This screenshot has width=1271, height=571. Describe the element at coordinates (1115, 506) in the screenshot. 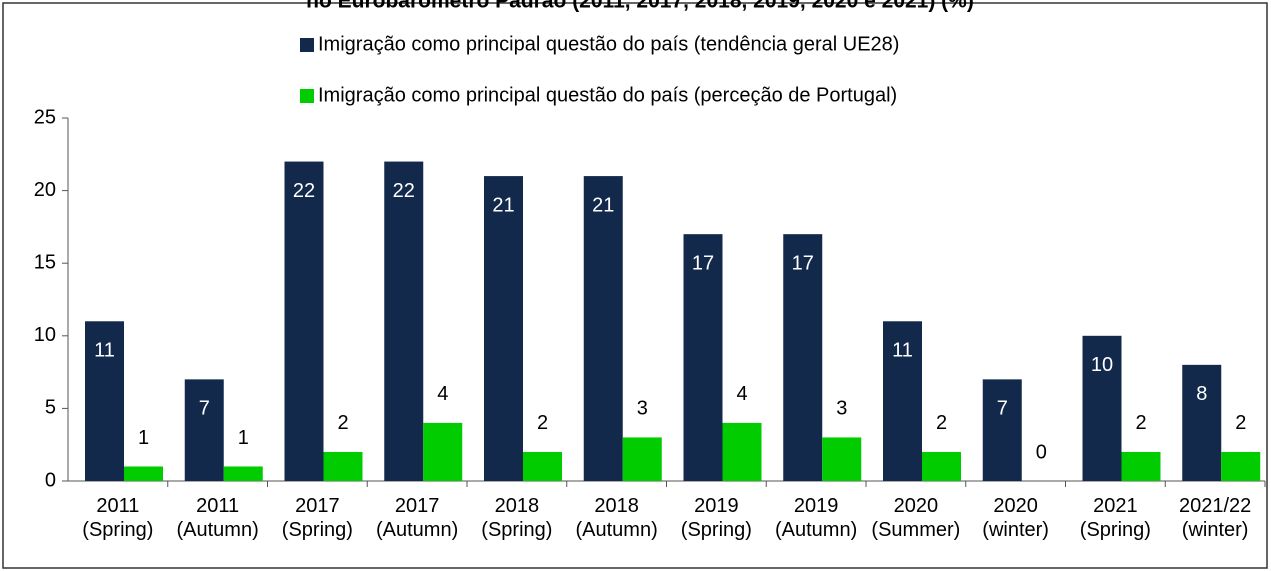

I see `x-tick-label-line: 2021` at that location.